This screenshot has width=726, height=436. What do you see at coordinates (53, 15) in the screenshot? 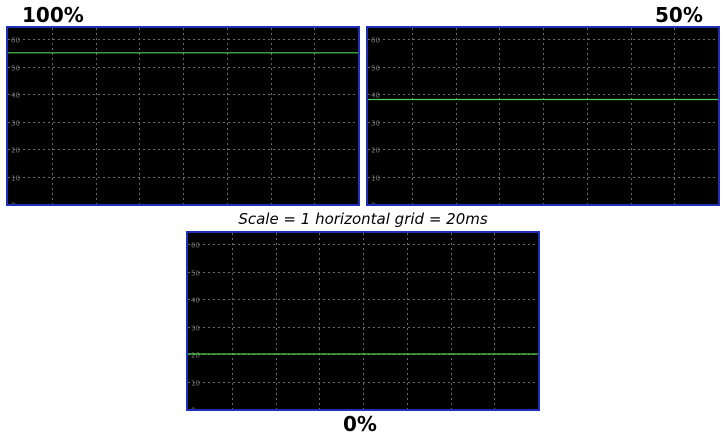
I see `chart-title-100: 100%` at bounding box center [53, 15].